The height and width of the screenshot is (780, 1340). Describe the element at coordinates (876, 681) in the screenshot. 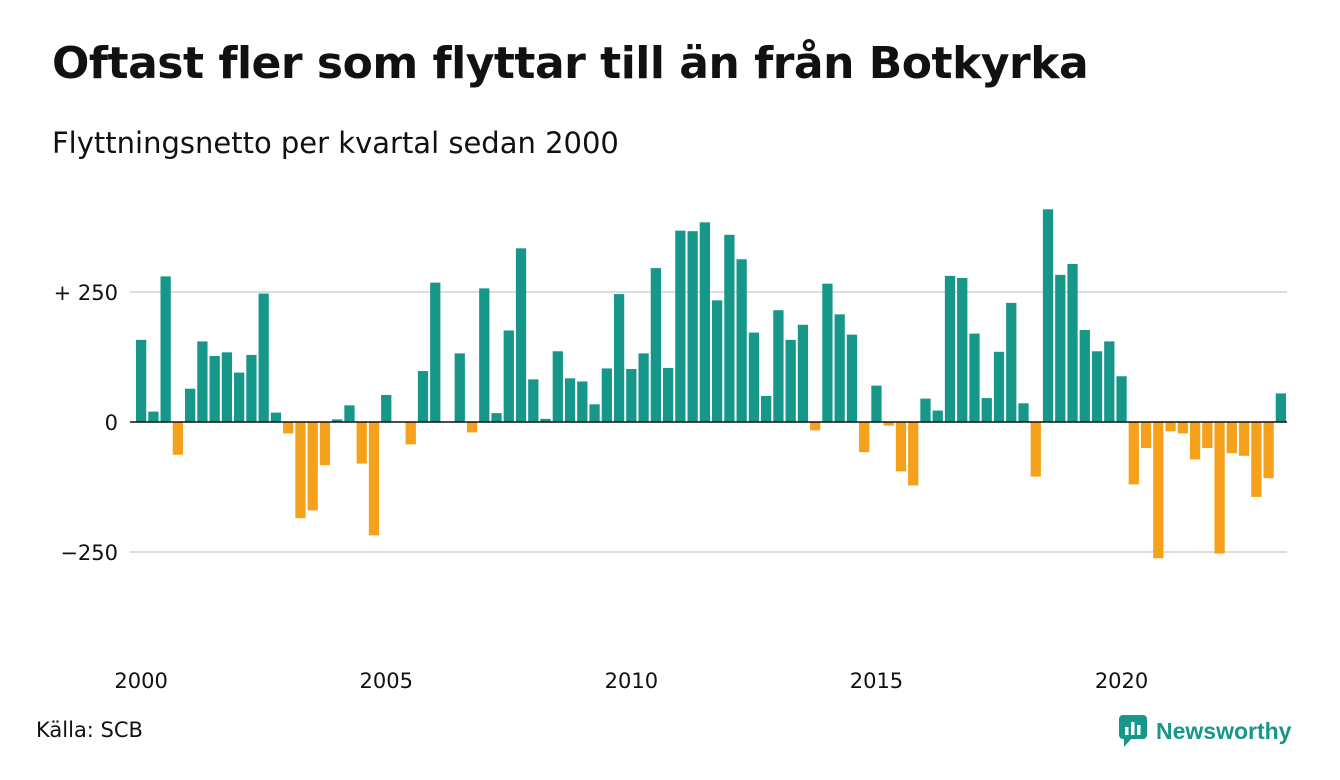

I see `x-tick-label: 2015` at that location.